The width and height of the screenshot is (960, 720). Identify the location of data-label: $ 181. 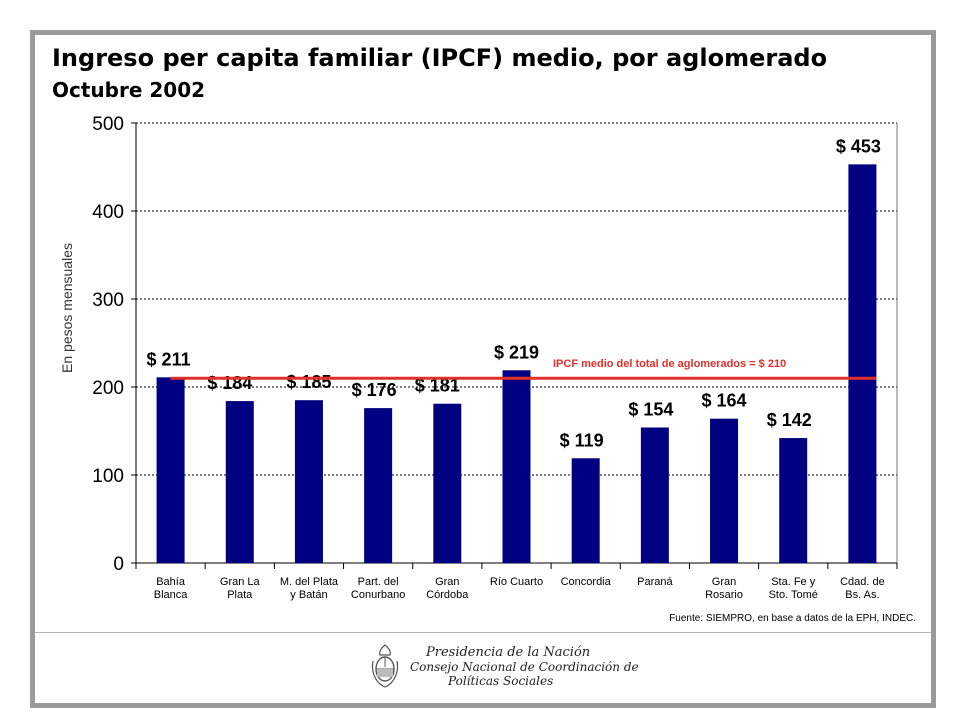
(437, 386).